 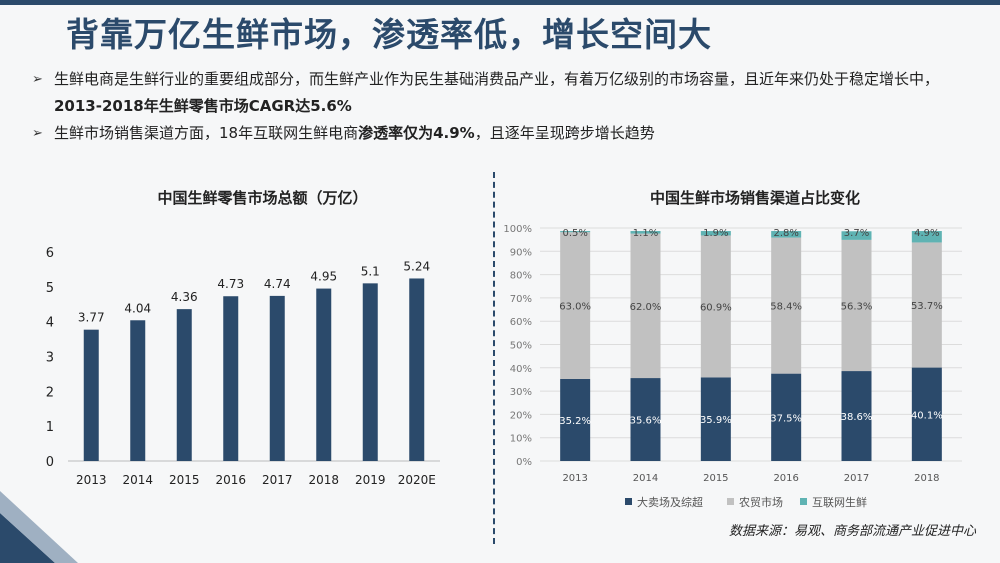 What do you see at coordinates (50, 462) in the screenshot?
I see `y-tick-label: 0` at bounding box center [50, 462].